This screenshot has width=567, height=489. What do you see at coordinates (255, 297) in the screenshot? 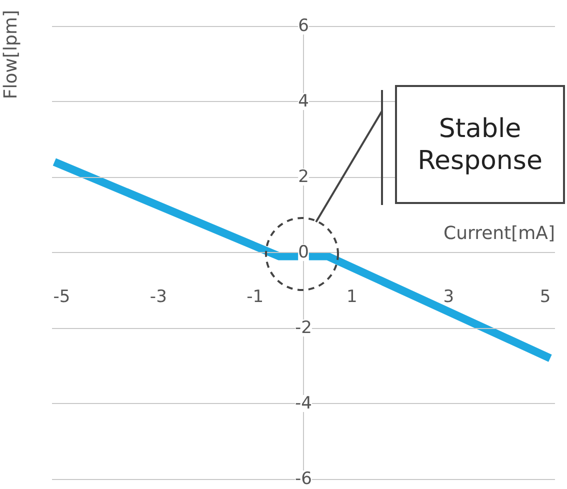
I see `x-tick-label: -1` at bounding box center [255, 297].